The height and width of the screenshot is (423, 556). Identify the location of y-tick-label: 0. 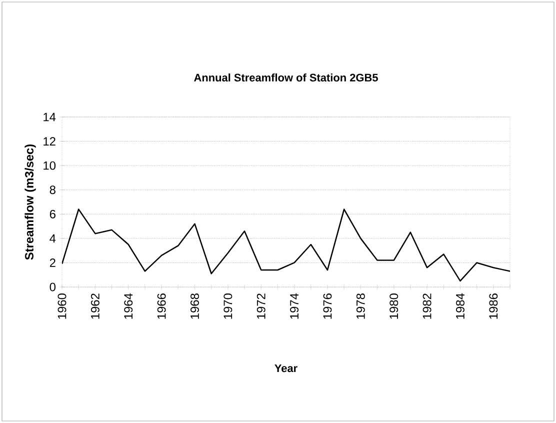
(53, 287).